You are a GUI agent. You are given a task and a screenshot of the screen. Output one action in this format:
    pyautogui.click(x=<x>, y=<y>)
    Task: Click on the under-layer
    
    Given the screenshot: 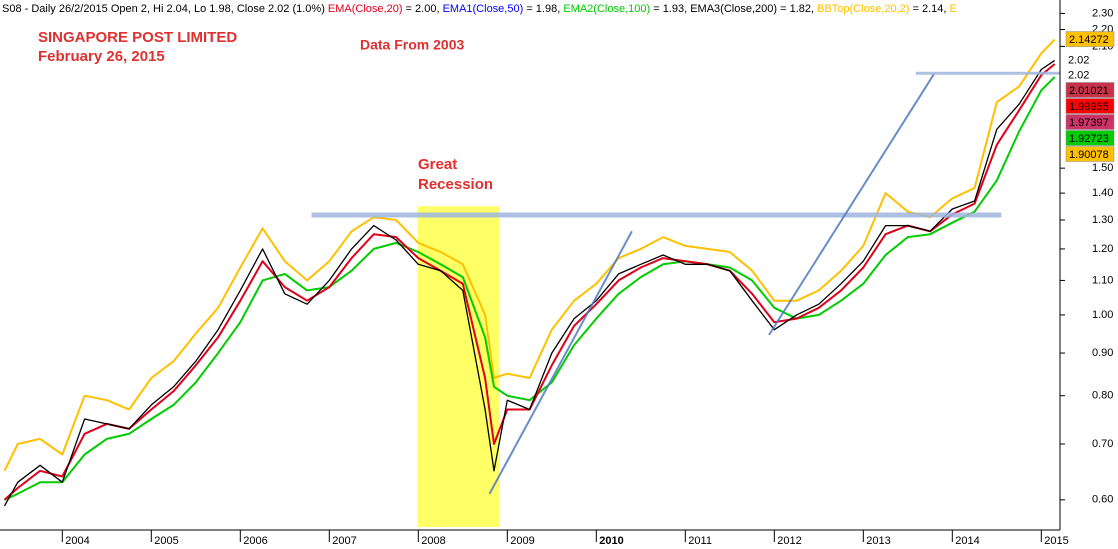 What is the action you would take?
    pyautogui.click(x=458, y=367)
    